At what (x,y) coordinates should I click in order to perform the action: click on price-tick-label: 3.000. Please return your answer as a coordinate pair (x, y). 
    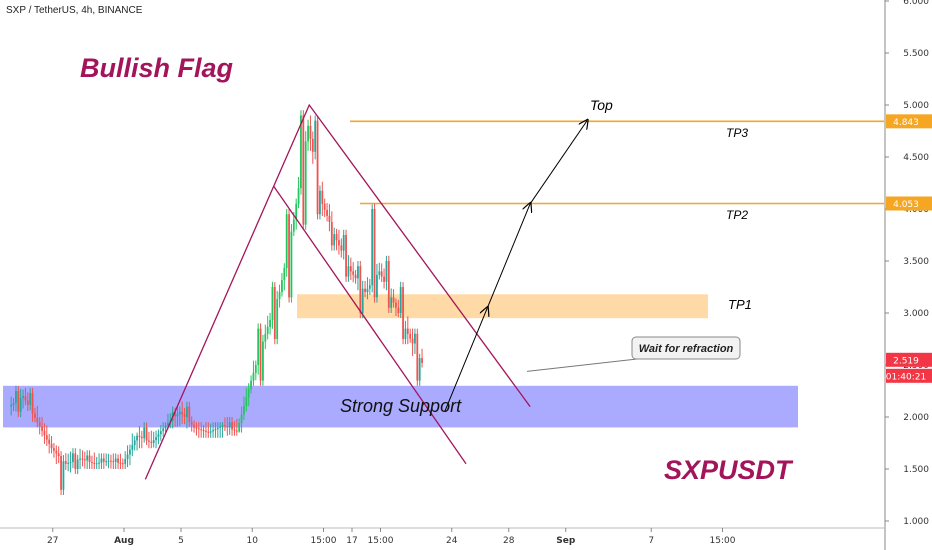
    Looking at the image, I should click on (916, 314).